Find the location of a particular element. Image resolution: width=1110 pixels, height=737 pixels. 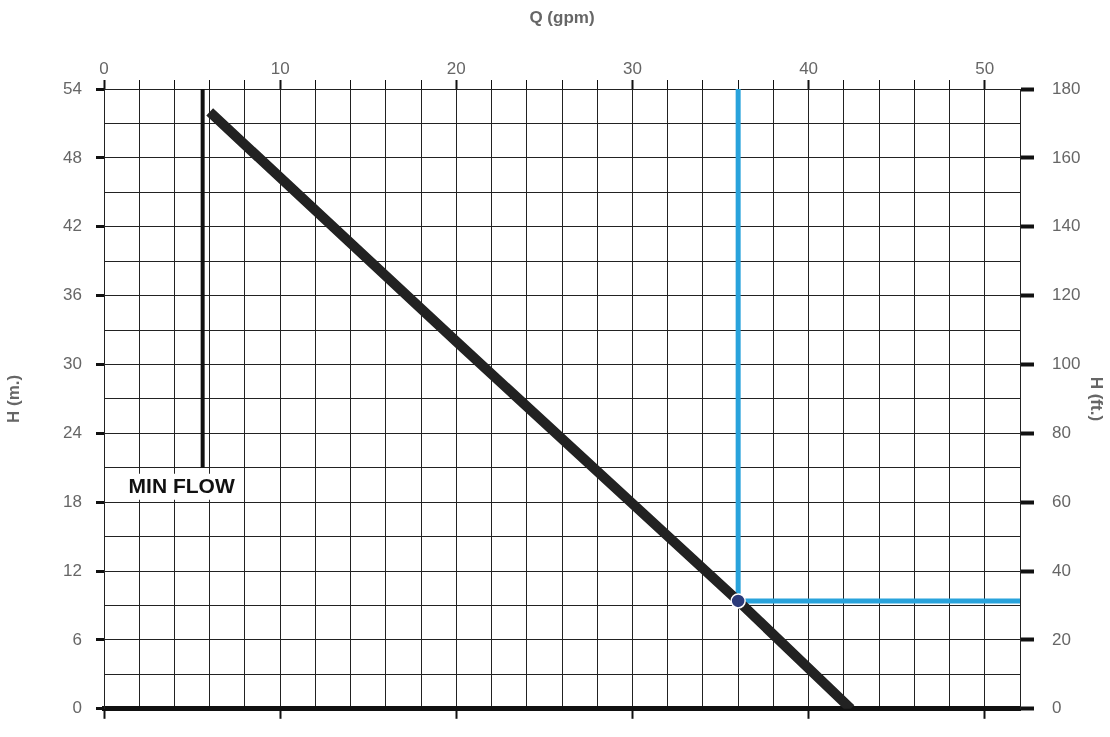

y2-tick-label: 100 is located at coordinates (1066, 364).